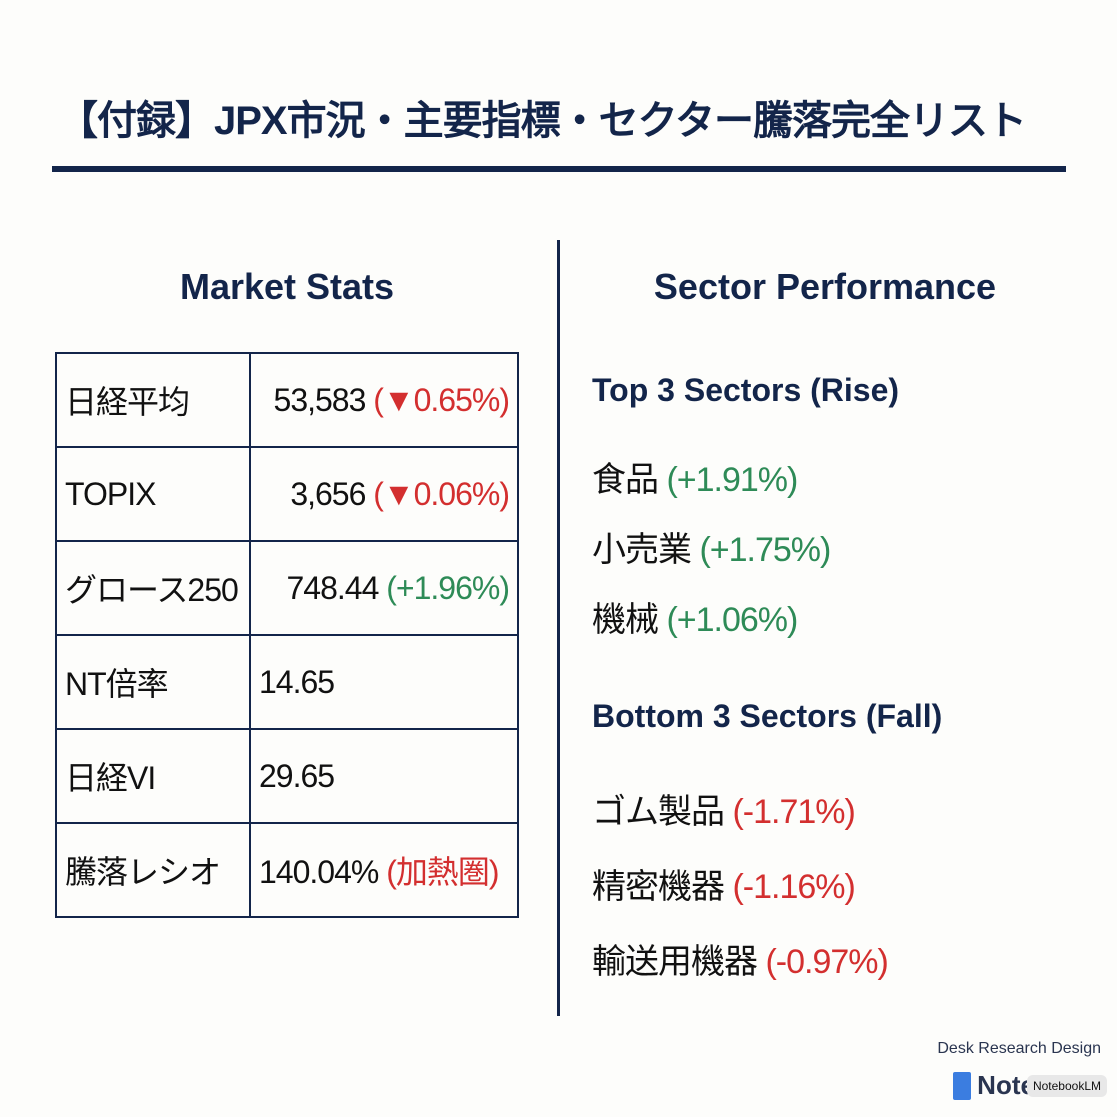  I want to click on stat-value: 140.04%, so click(319, 872).